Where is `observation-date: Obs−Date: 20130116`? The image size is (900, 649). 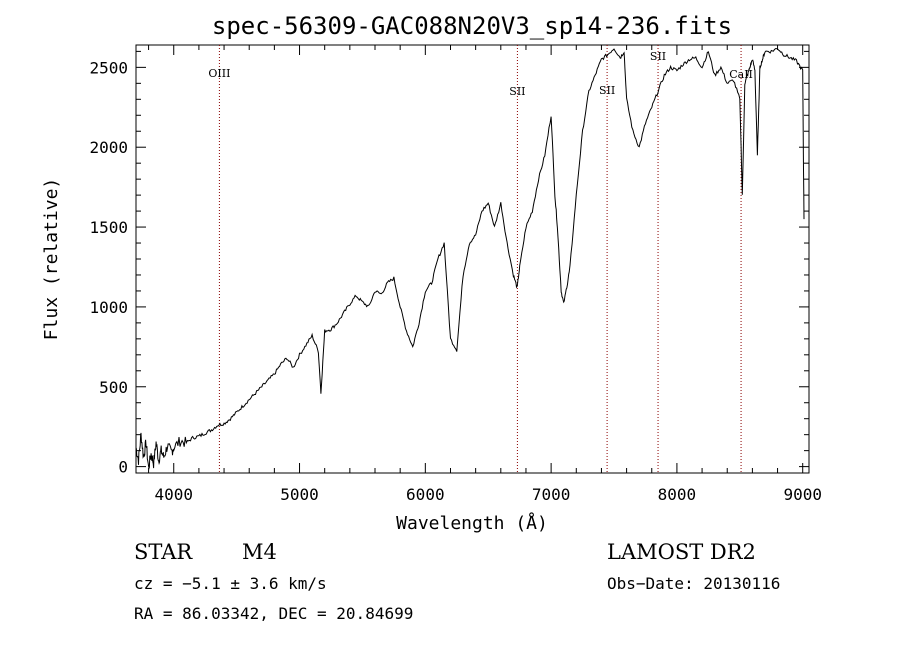
observation-date: Obs−Date: 20130116 is located at coordinates (693, 583).